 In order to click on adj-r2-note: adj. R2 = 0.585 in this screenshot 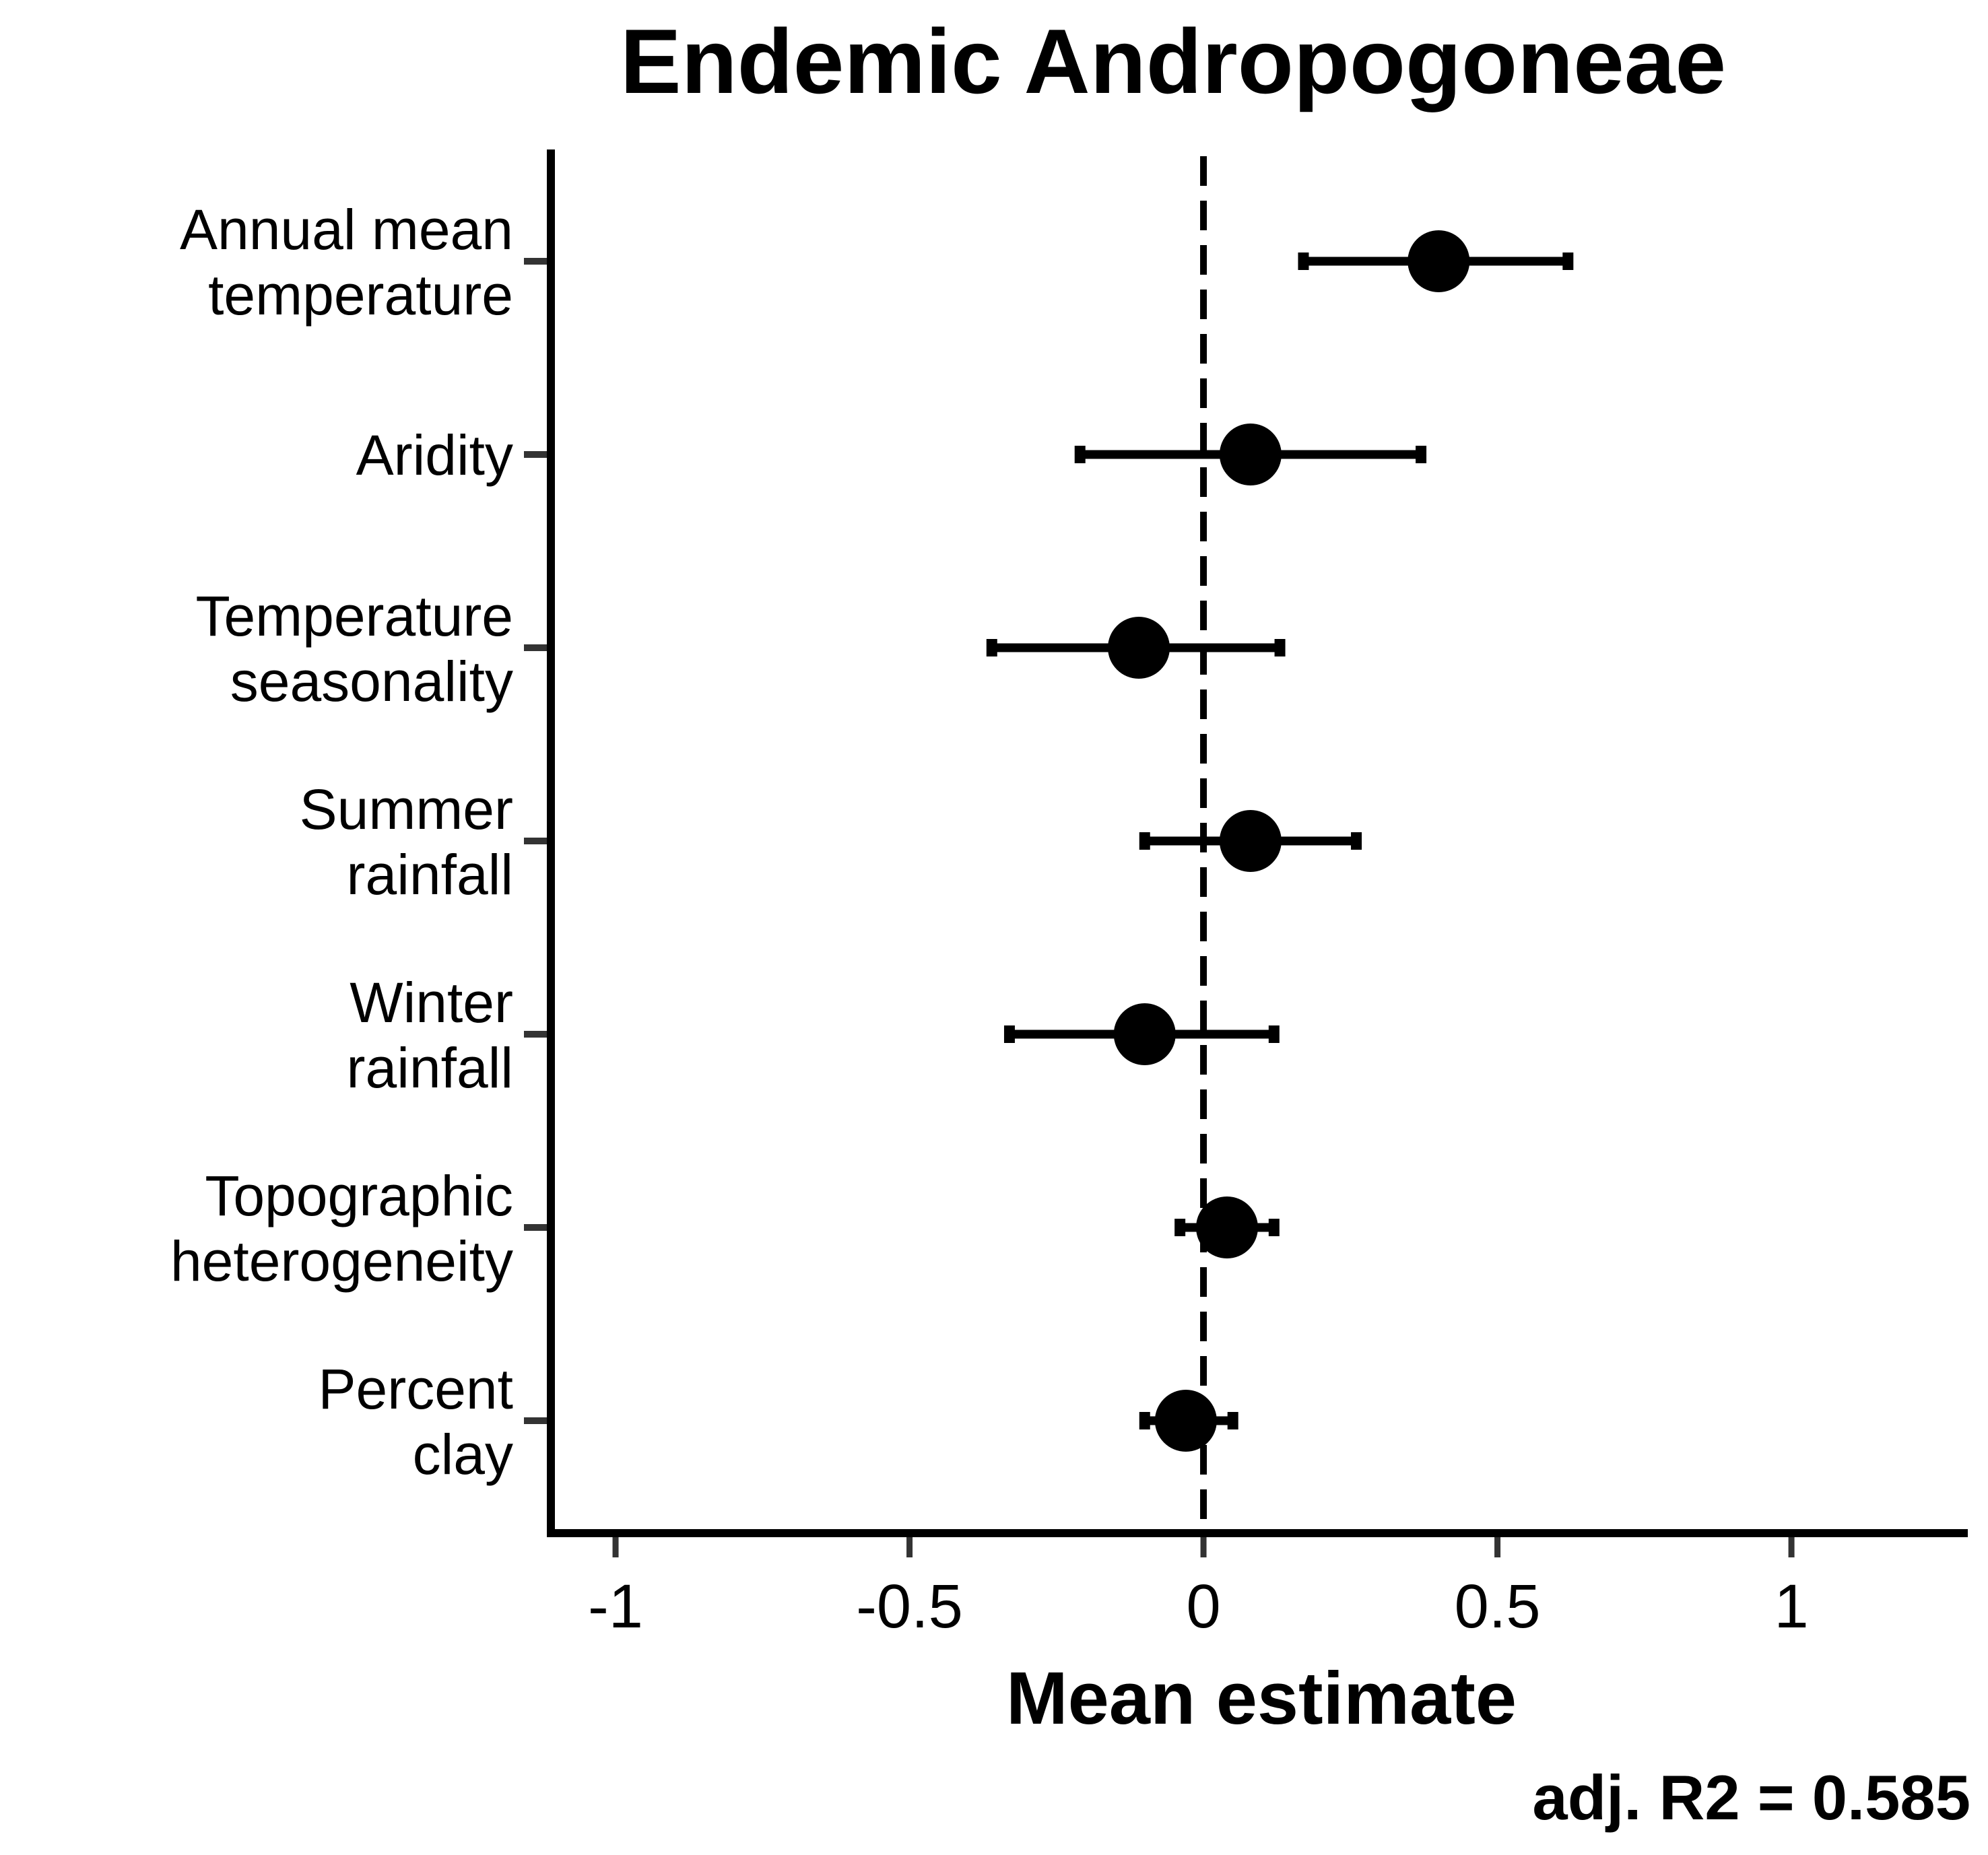, I will do `click(1751, 1797)`.